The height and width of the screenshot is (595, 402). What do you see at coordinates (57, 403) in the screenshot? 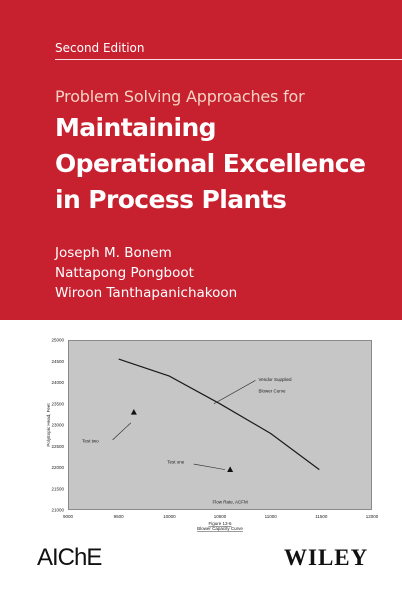
I see `y-tick-label: 23500` at bounding box center [57, 403].